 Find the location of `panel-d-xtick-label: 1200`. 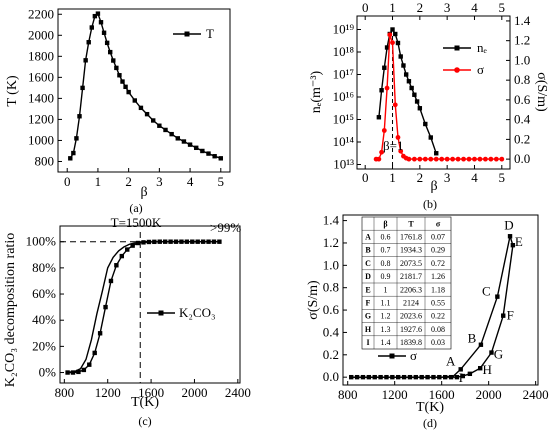

panel-d-xtick-label: 1200 is located at coordinates (395, 394).